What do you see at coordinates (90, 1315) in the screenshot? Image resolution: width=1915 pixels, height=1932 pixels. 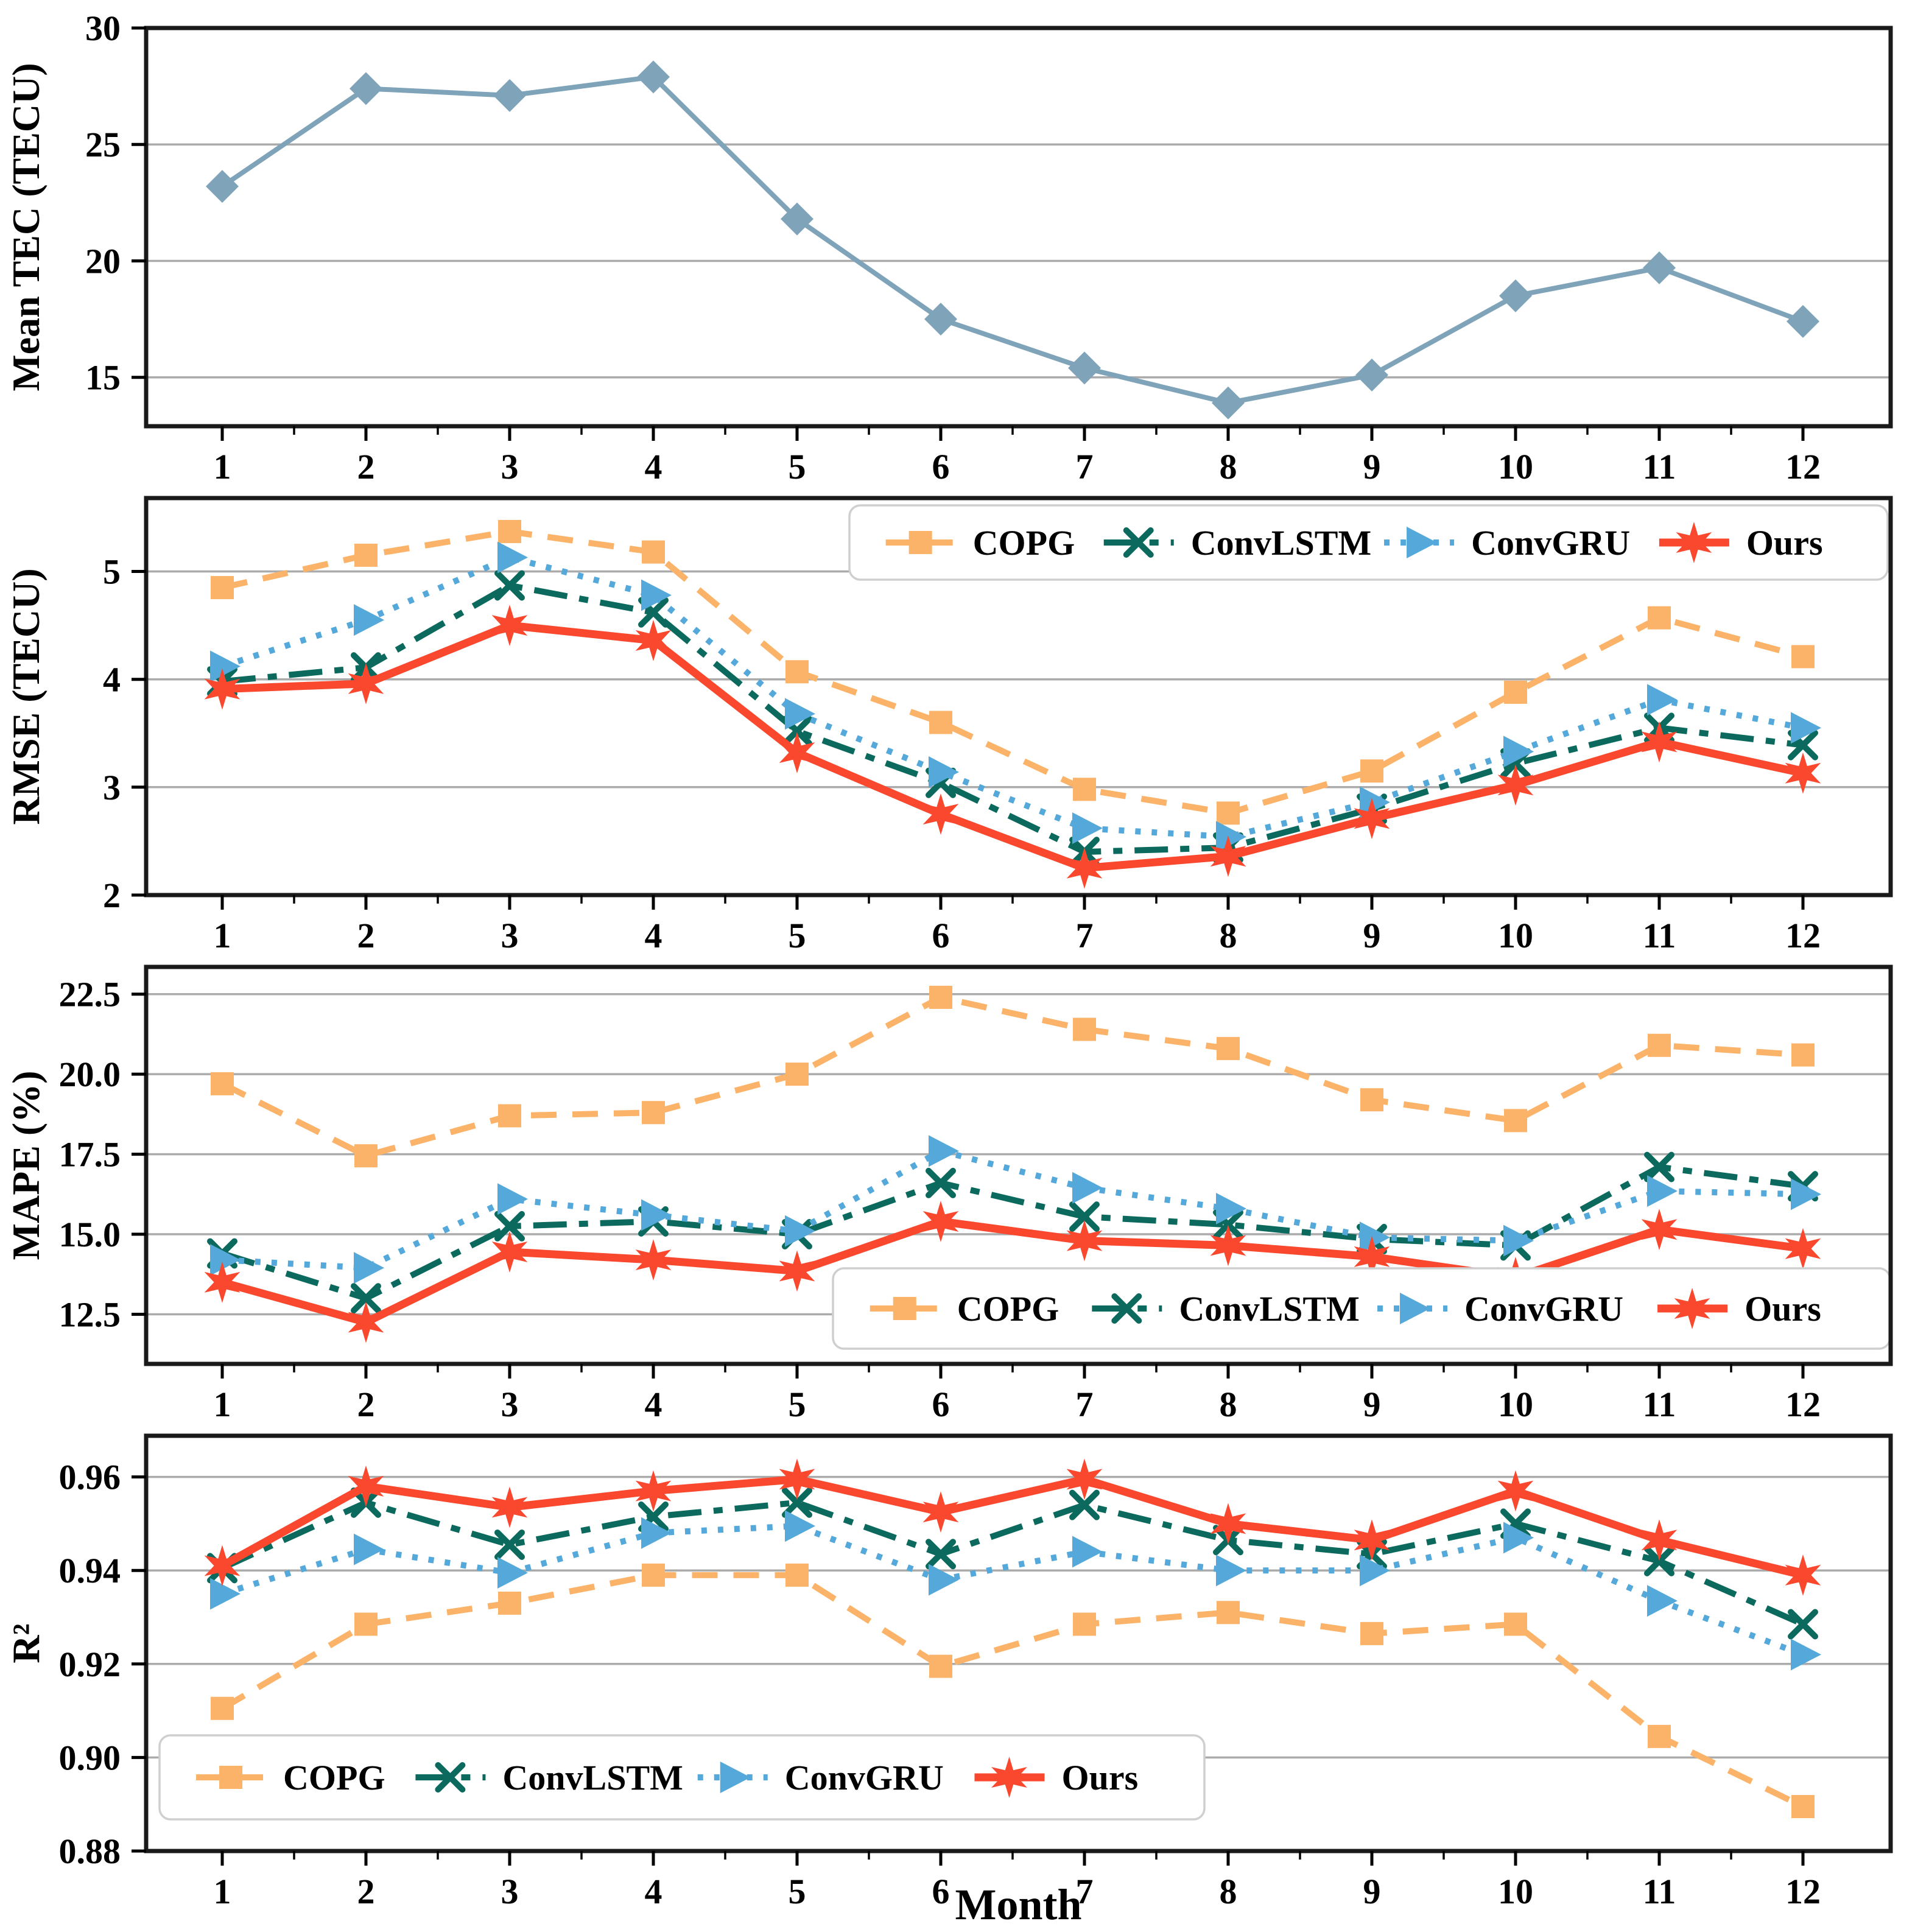 I see `y-tick-label: 12.5` at bounding box center [90, 1315].